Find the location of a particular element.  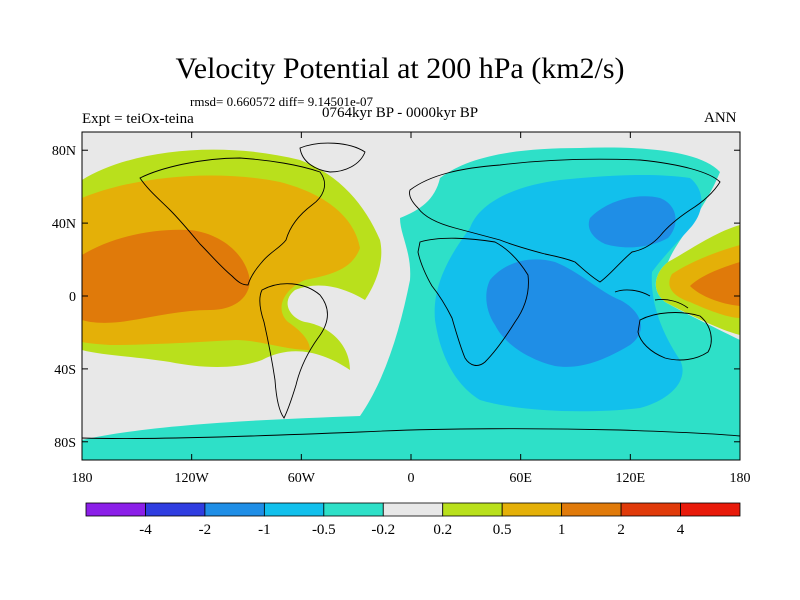

lon-tick-label: 60E is located at coordinates (520, 478).